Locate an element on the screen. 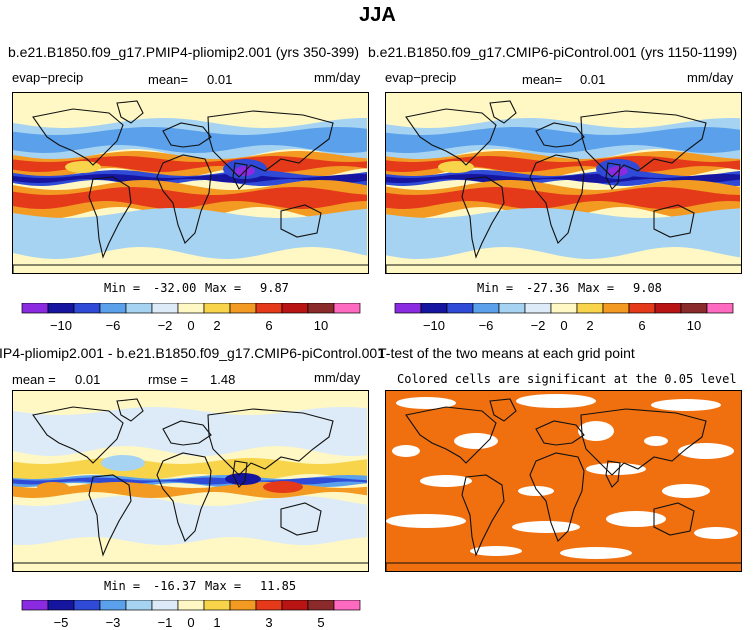  panel1-map is located at coordinates (190, 183).